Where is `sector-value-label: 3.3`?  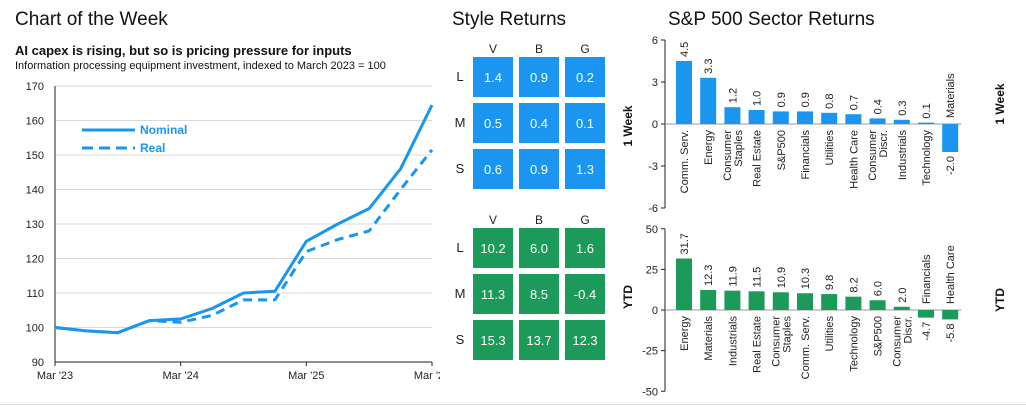 sector-value-label: 3.3 is located at coordinates (709, 66).